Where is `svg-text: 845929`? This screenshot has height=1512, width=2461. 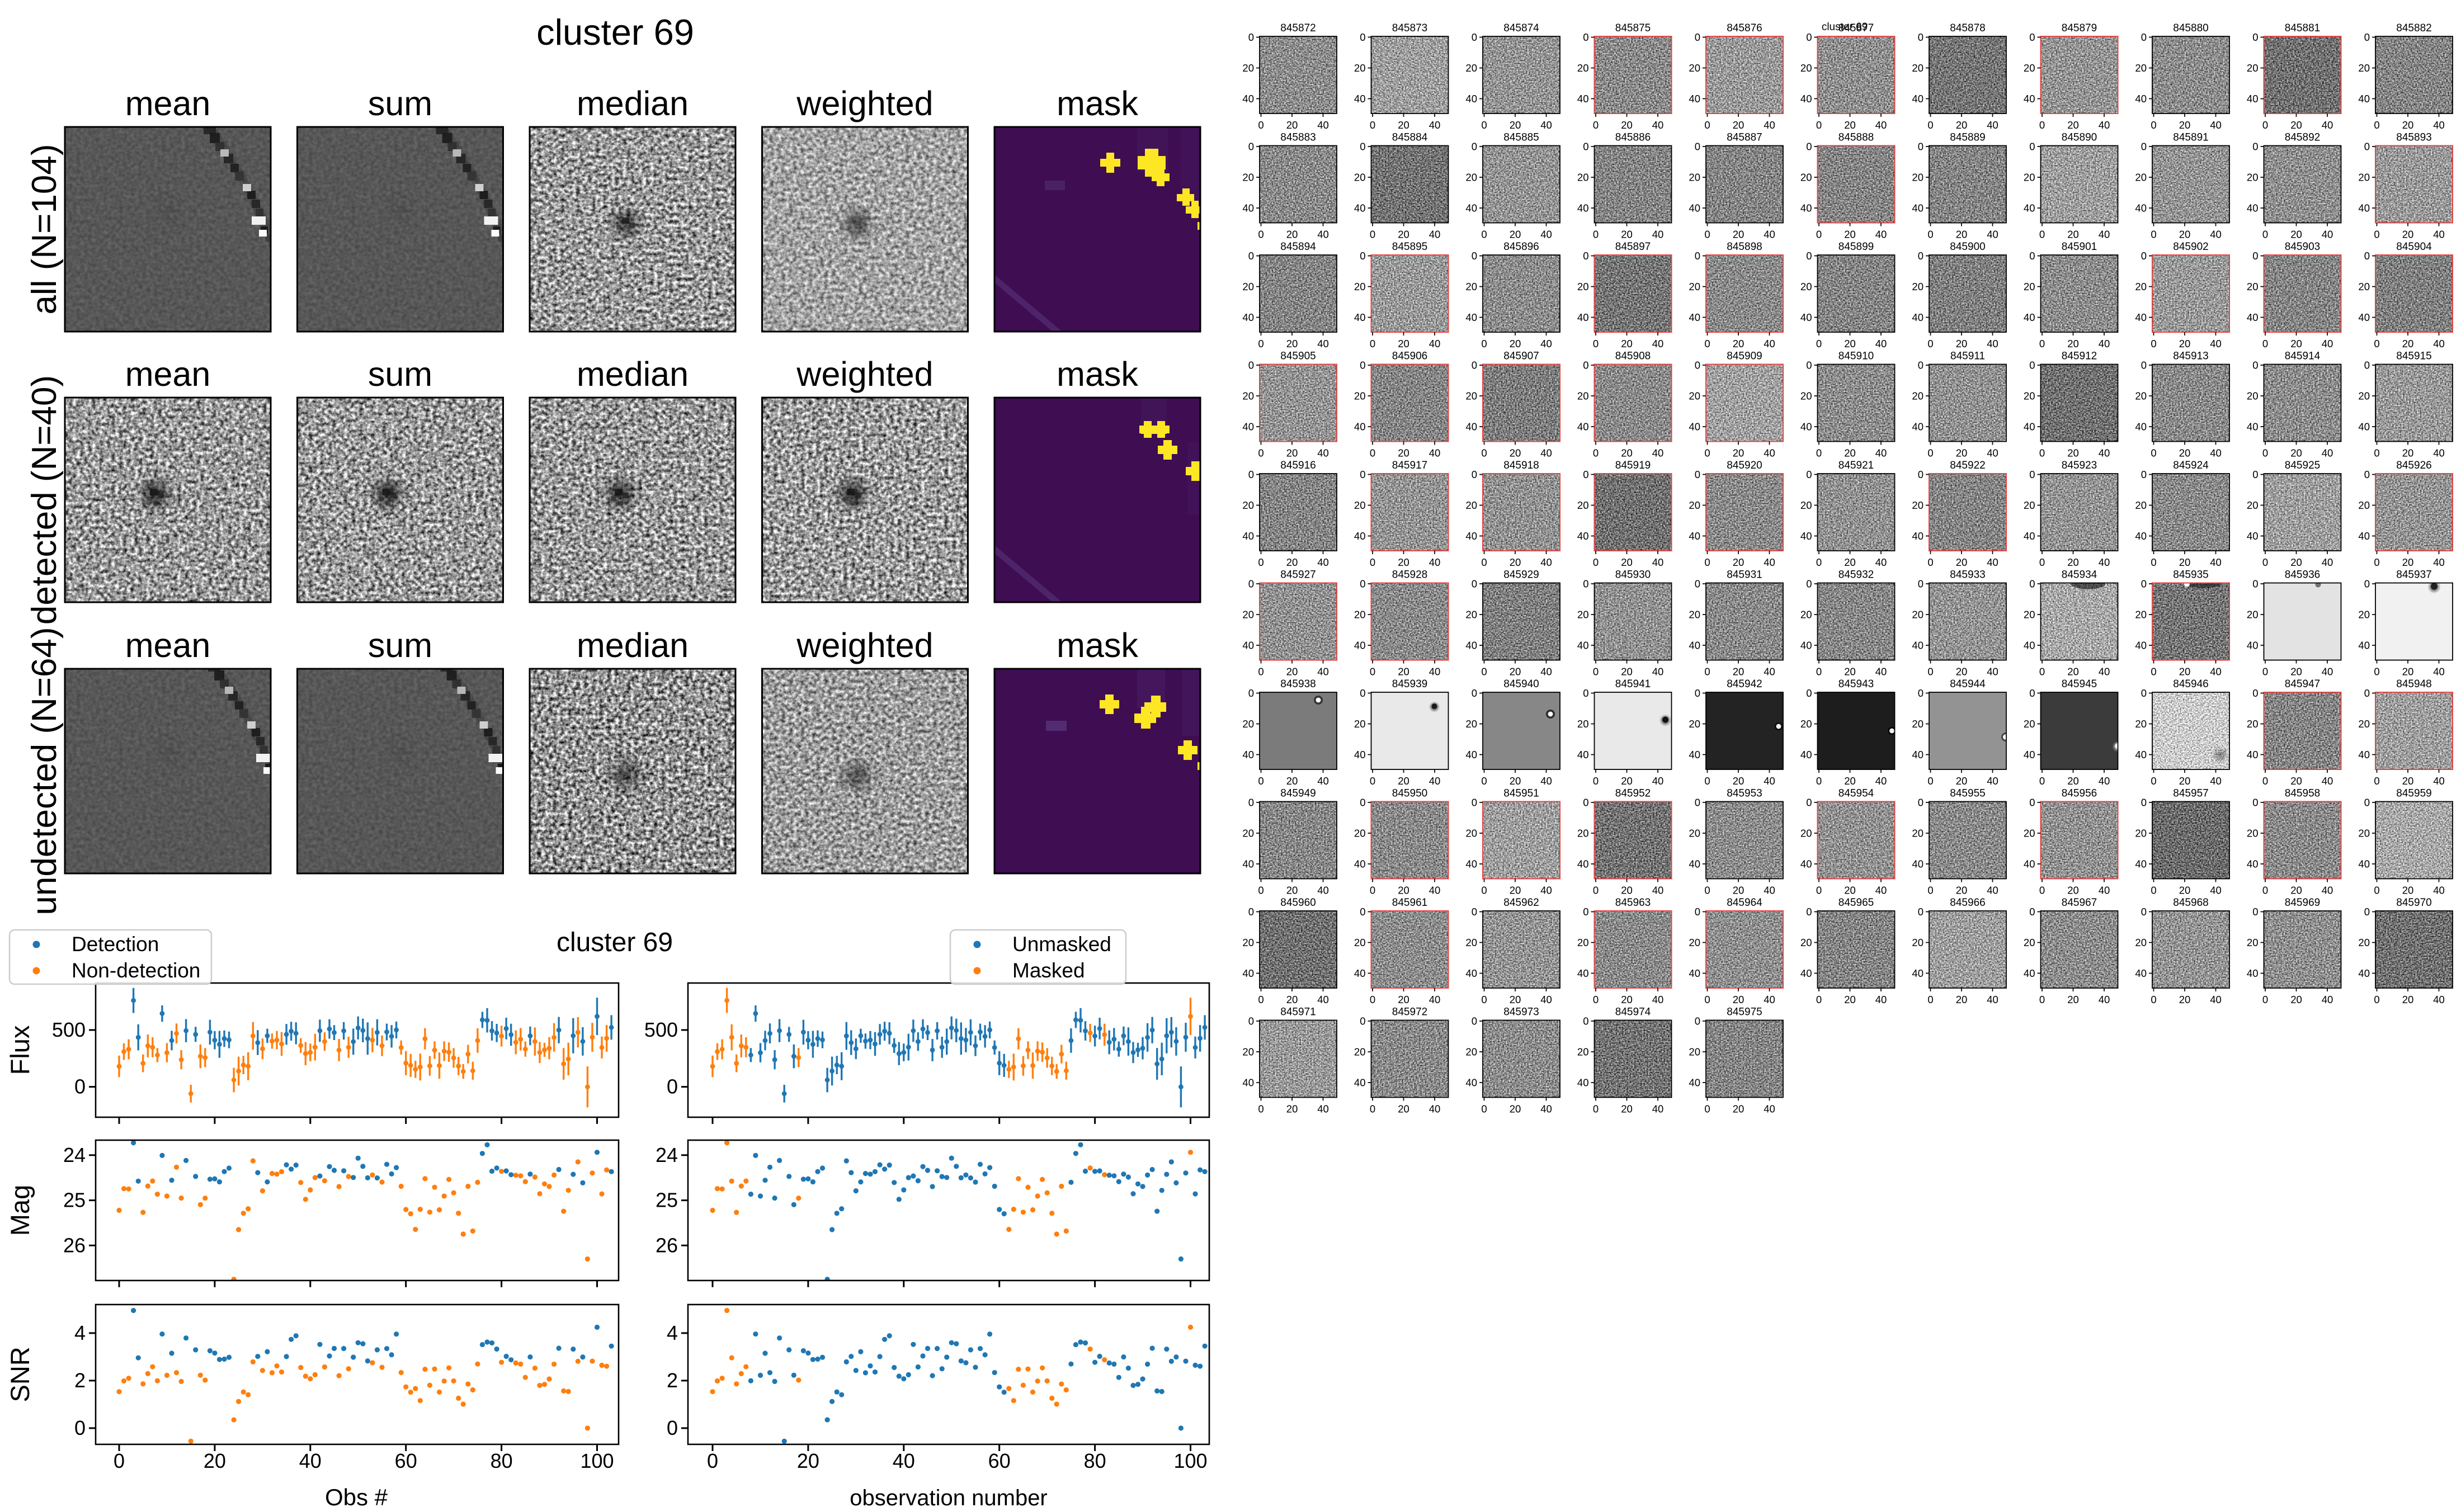 svg-text: 845929 is located at coordinates (1521, 575).